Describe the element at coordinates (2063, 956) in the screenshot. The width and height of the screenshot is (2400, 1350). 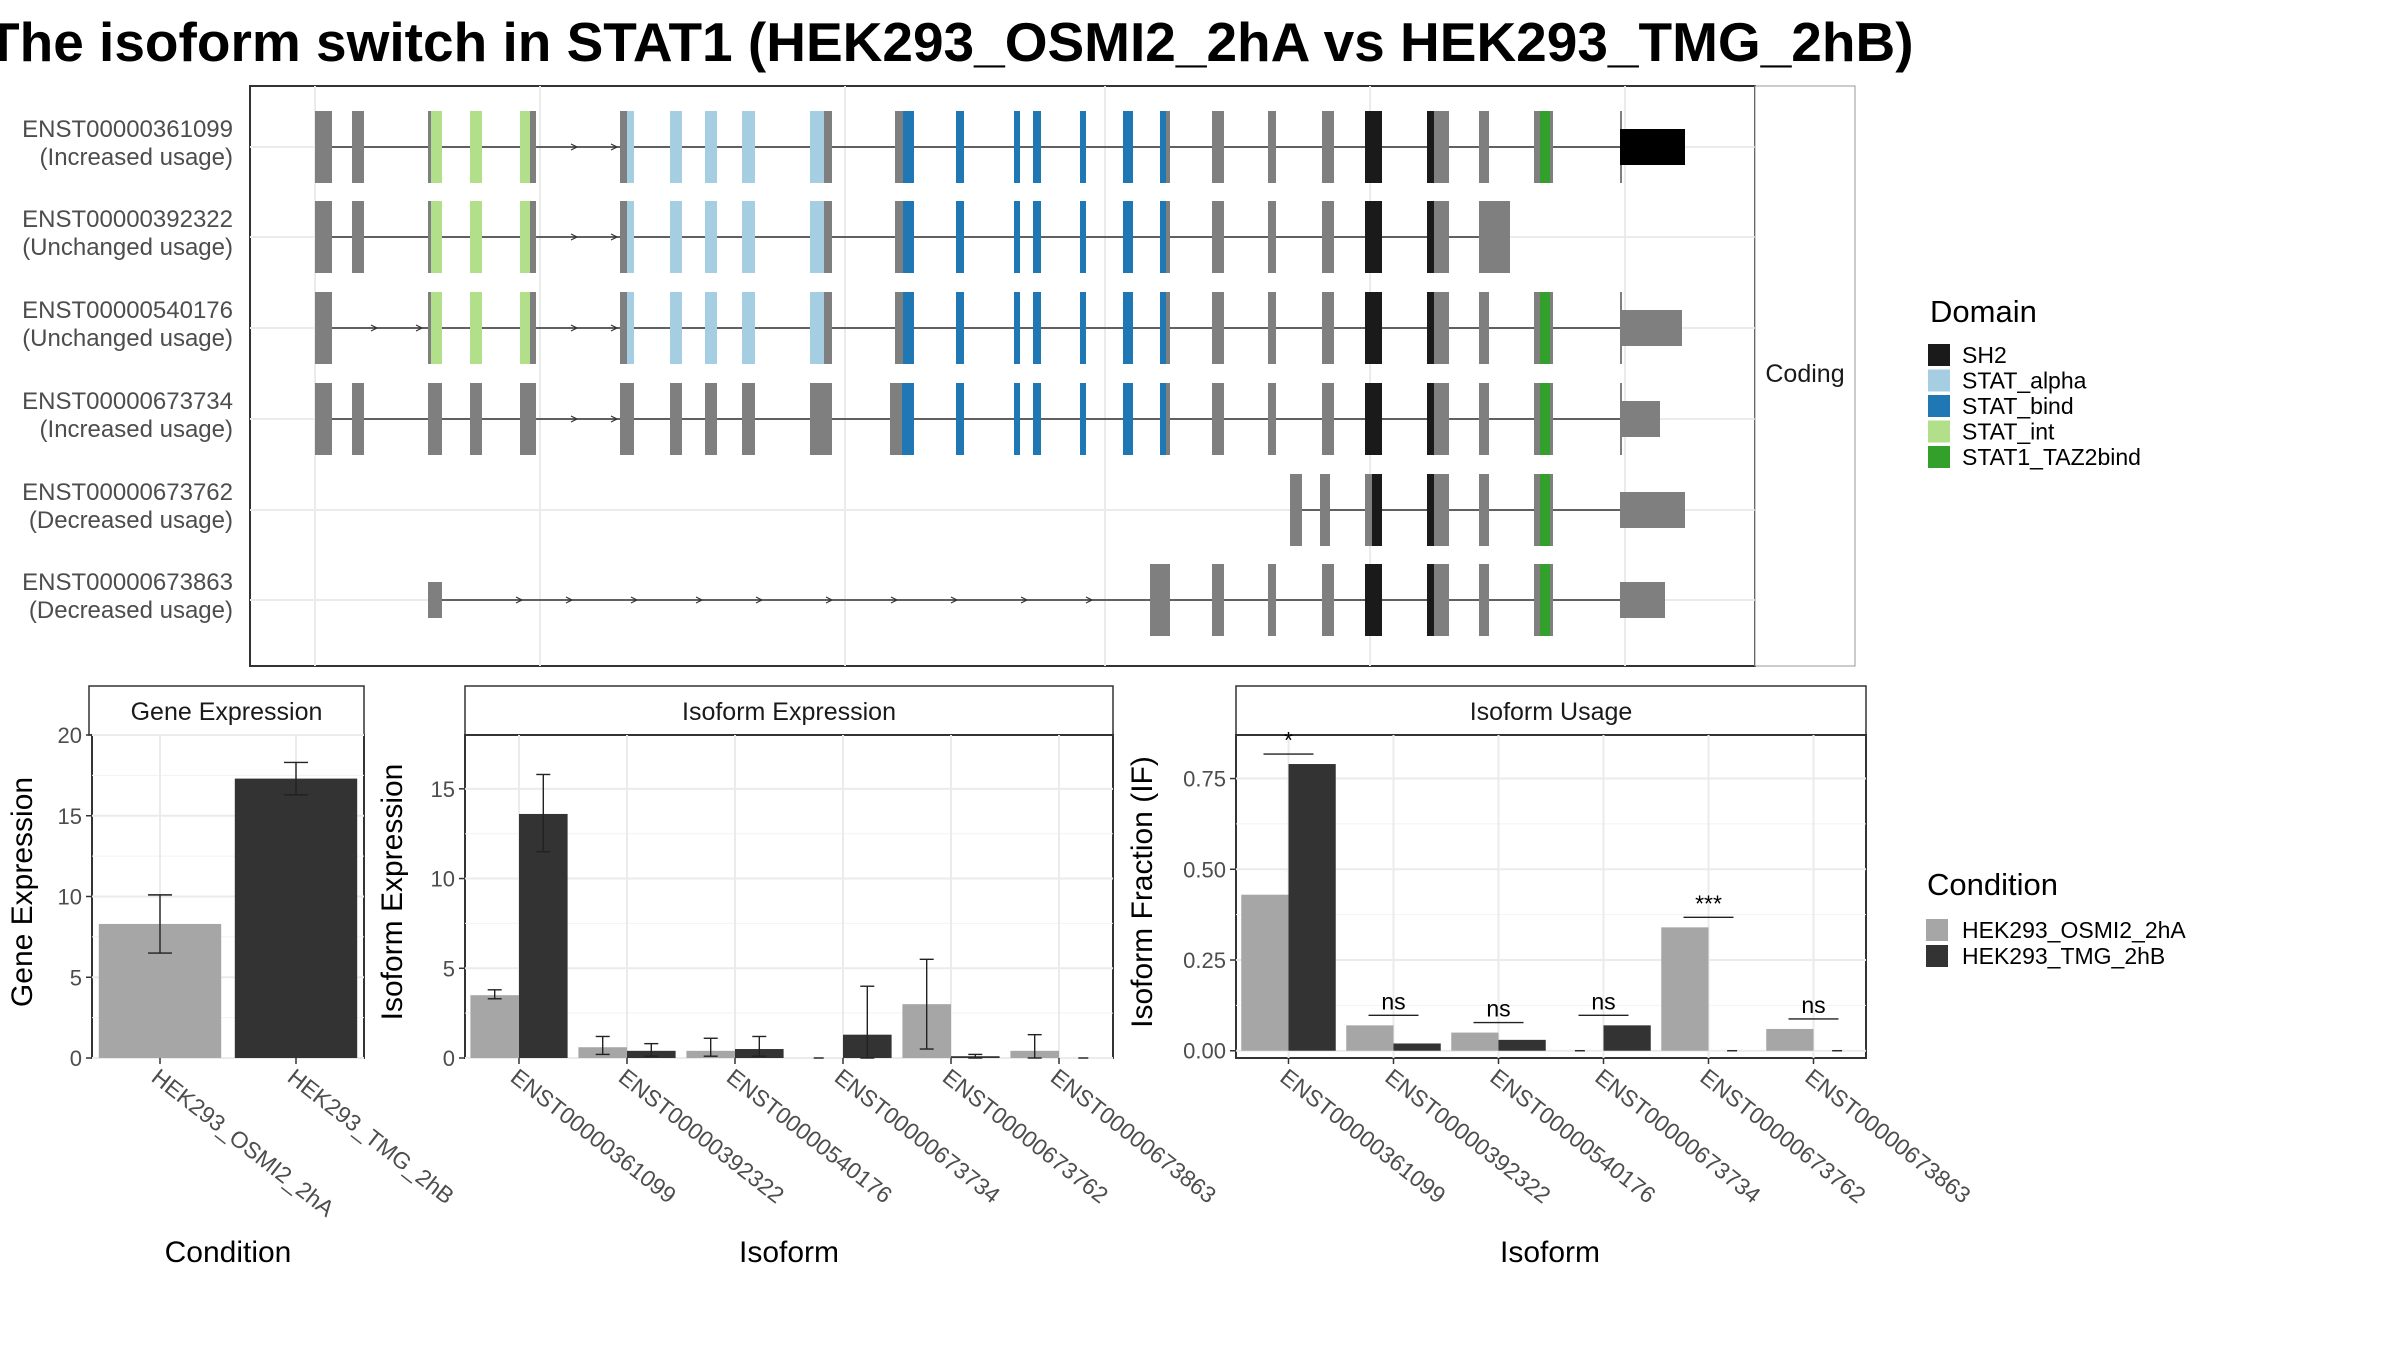
I see `condition-legend-label: HEK293_TMG_2hB` at that location.